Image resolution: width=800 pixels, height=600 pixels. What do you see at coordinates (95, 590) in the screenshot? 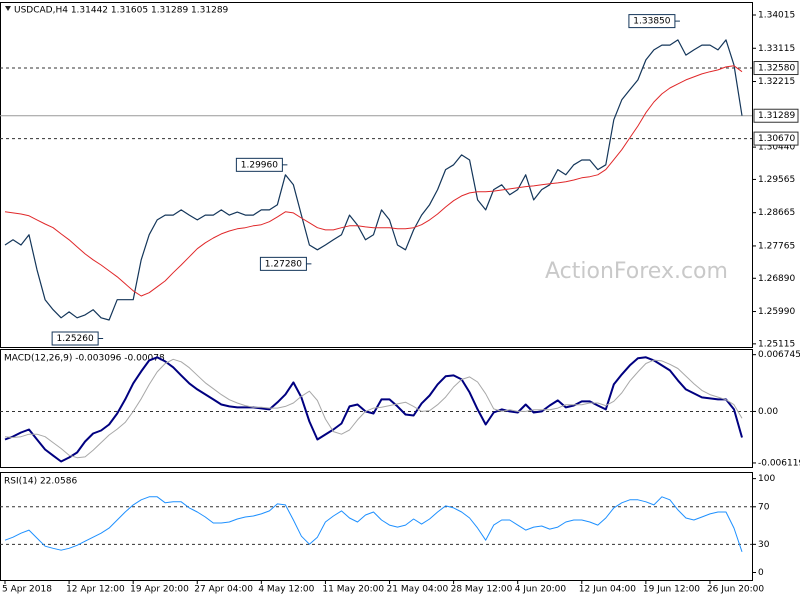
I see `x-tick-label: 12 Apr 12:00` at bounding box center [95, 590].